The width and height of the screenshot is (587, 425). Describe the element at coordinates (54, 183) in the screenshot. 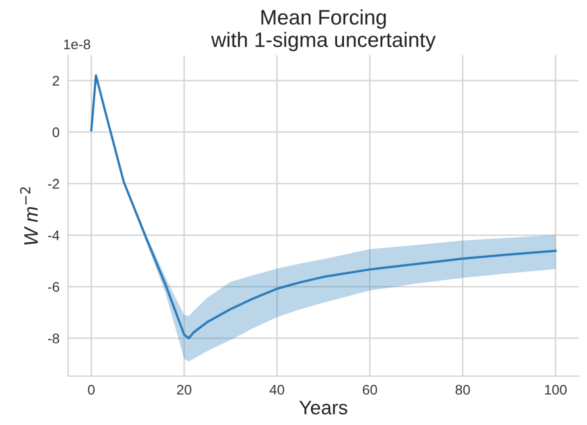

I see `y-tick-label: -2` at that location.